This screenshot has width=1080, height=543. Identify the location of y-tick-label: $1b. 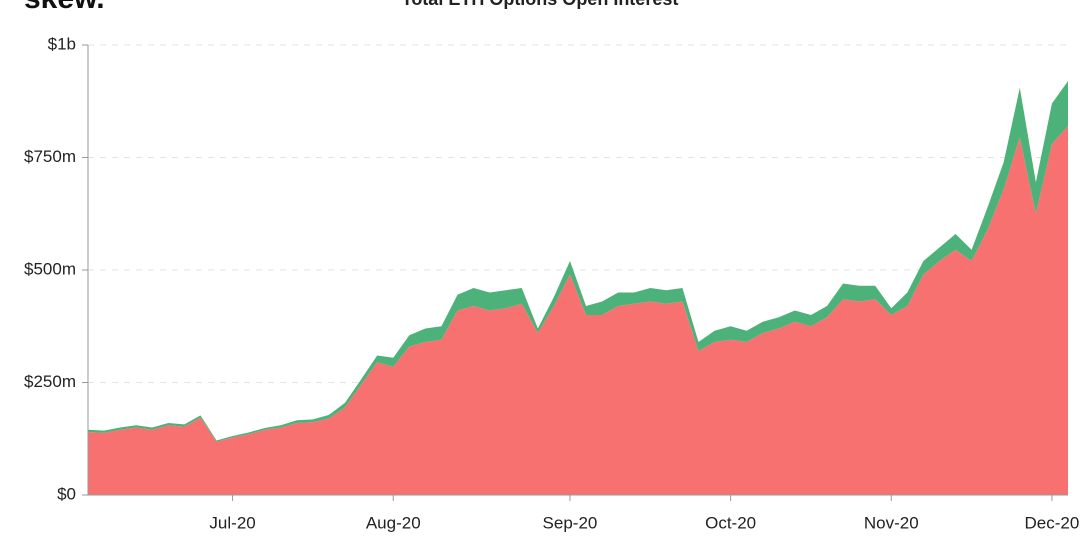
(62, 43).